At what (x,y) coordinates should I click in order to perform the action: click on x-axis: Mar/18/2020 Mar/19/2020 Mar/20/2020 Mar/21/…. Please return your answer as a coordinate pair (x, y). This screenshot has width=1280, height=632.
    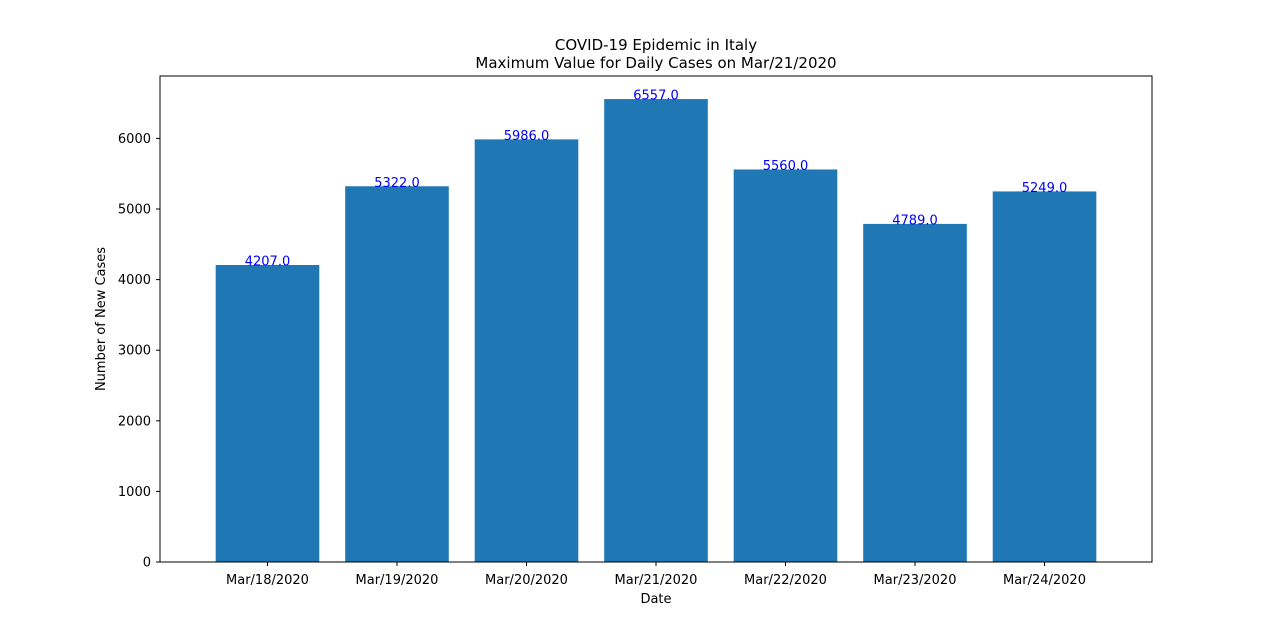
    Looking at the image, I should click on (656, 575).